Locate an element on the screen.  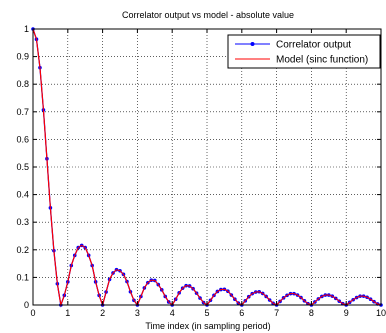
y-tick-label: 0.2 is located at coordinates (22, 250).